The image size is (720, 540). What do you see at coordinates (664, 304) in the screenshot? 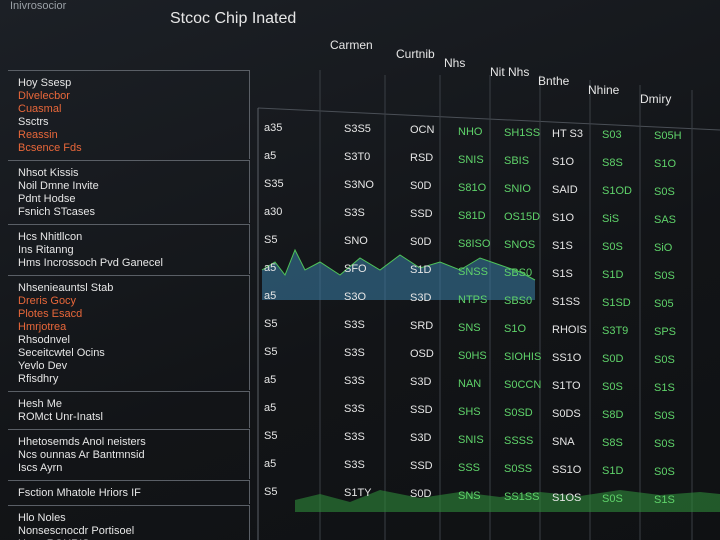
I see `table-cell: S05` at bounding box center [664, 304].